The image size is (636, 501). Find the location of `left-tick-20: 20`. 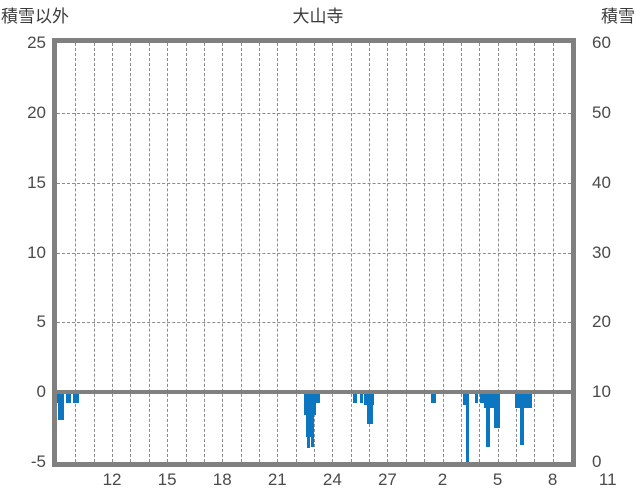

left-tick-20: 20 is located at coordinates (36, 112).